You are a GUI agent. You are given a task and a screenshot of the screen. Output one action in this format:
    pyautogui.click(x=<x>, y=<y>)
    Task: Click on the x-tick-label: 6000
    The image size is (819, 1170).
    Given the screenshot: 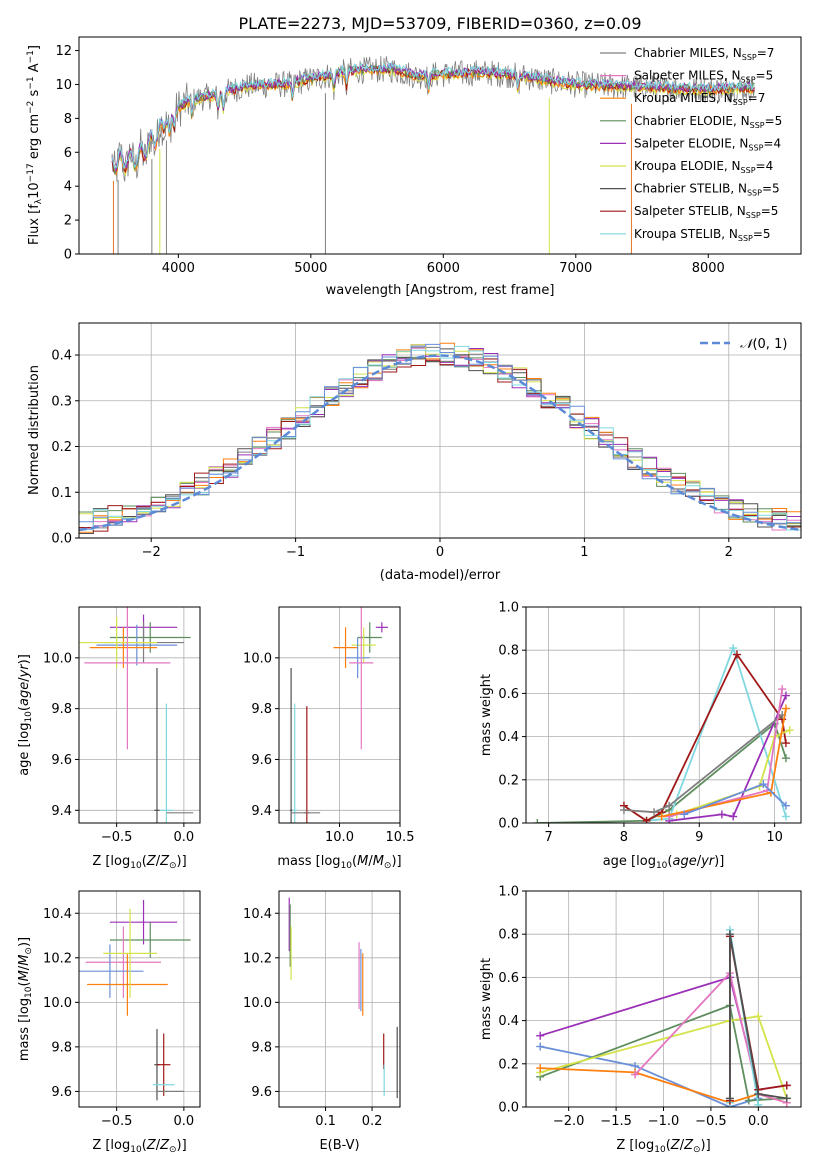 What is the action you would take?
    pyautogui.click(x=443, y=268)
    